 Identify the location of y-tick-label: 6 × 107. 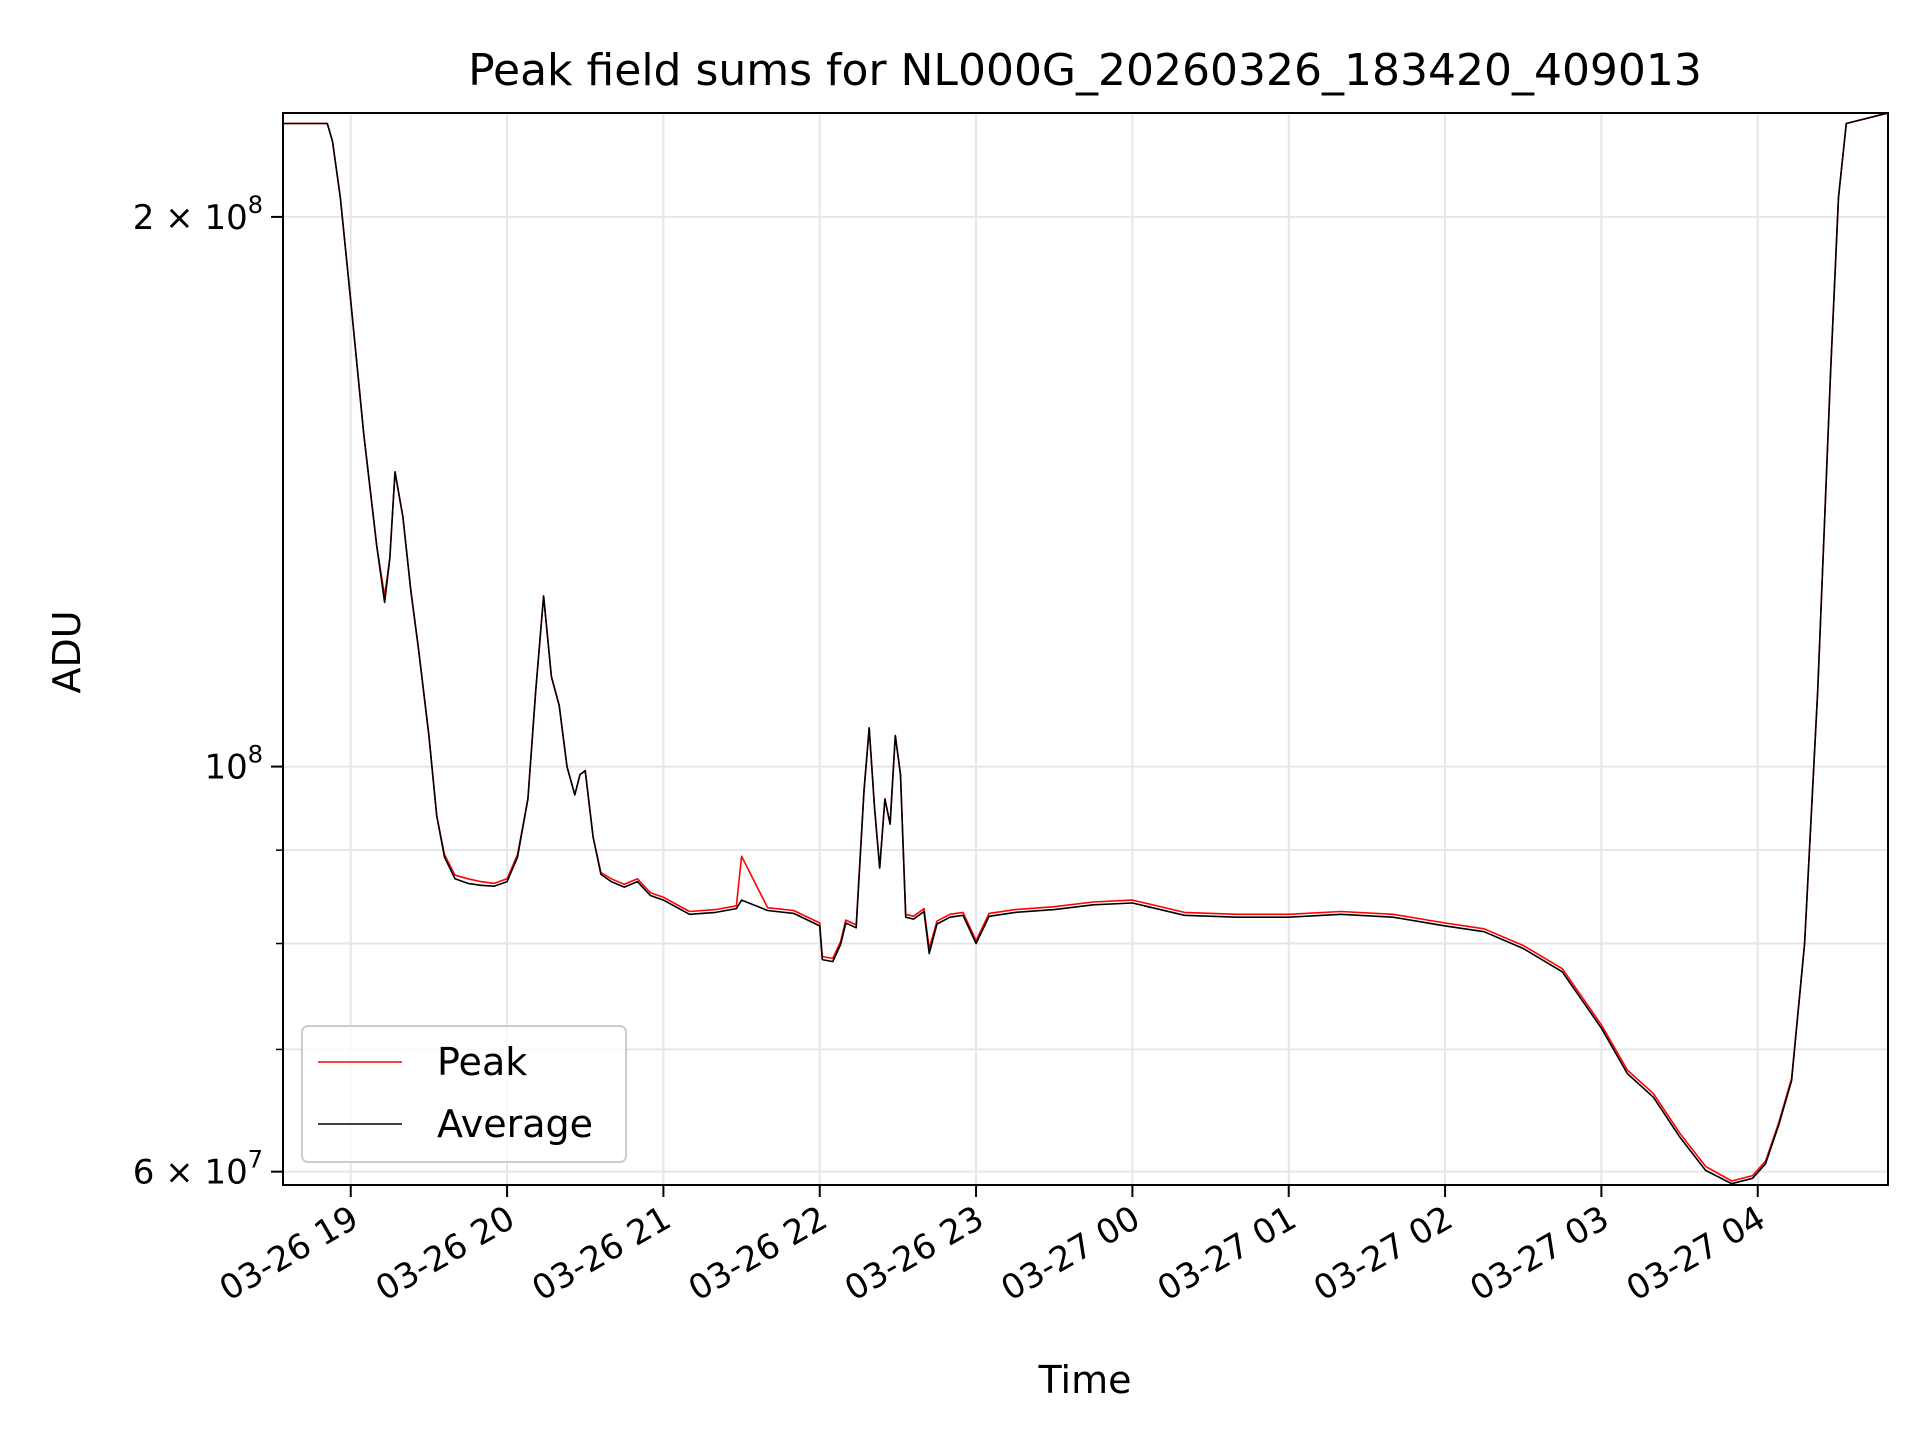
(198, 1169).